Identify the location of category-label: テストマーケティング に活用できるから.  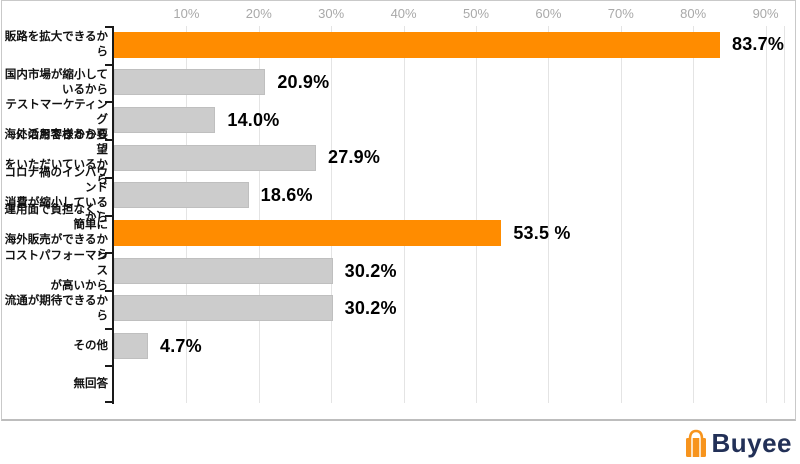
(56, 119).